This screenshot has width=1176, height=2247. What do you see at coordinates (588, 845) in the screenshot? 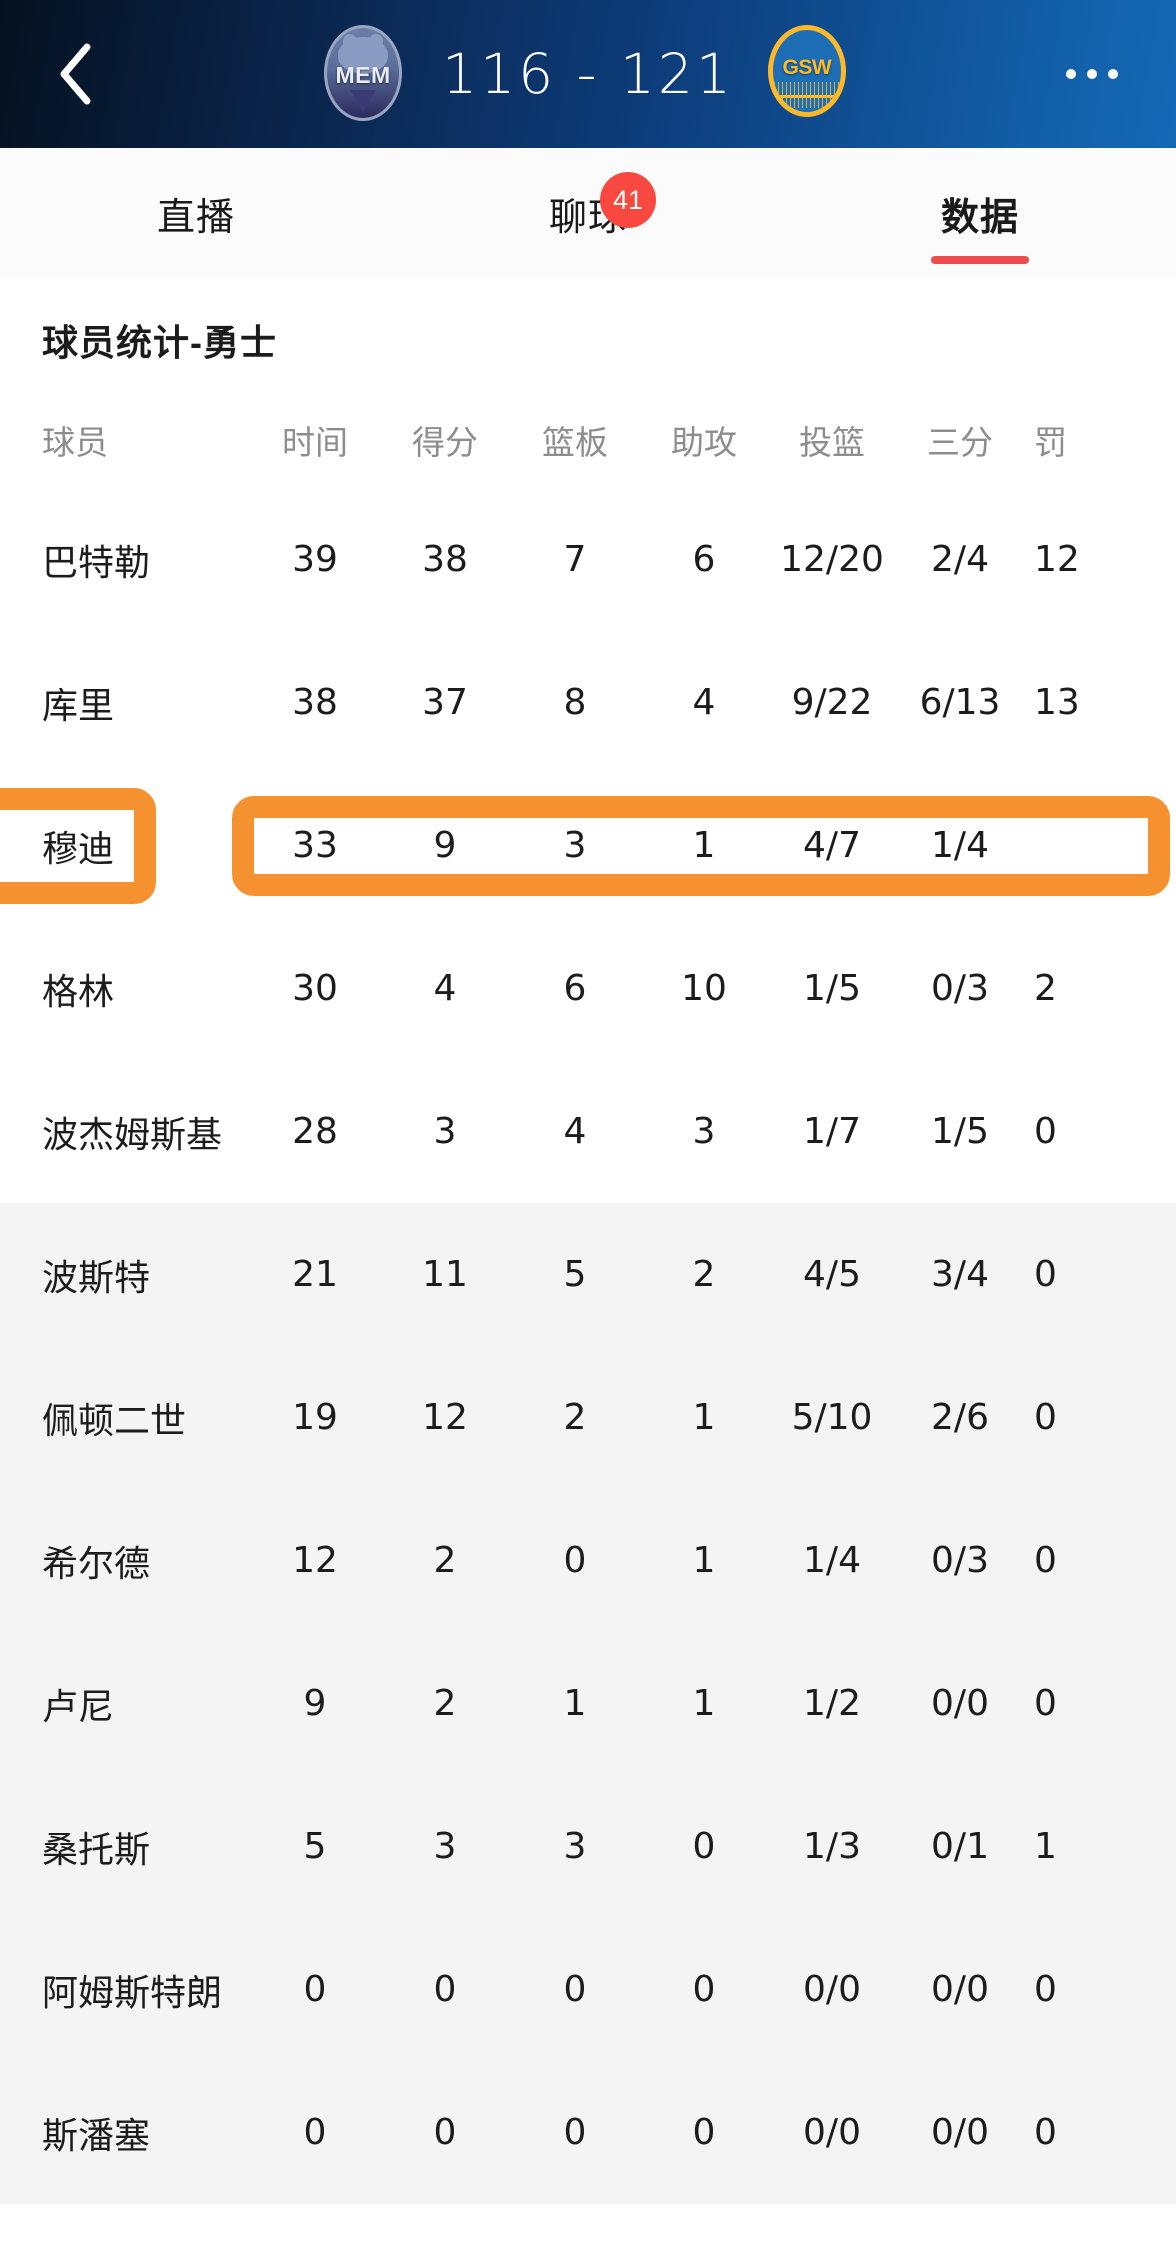
I see `table-row: 穆迪 33 9 3 1 4/7 1/4` at bounding box center [588, 845].